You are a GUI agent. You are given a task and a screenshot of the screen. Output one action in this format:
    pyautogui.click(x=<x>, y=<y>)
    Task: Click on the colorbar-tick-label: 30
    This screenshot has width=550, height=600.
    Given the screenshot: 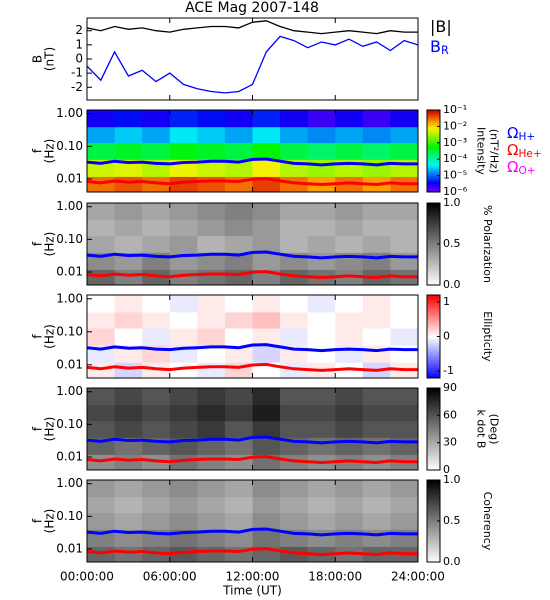 What is the action you would take?
    pyautogui.click(x=450, y=442)
    